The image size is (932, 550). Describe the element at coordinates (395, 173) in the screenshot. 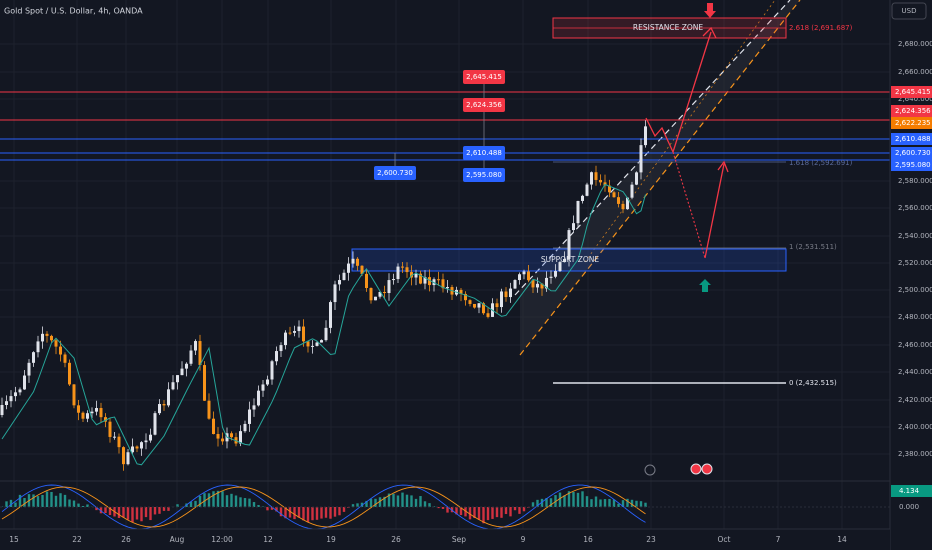

I see `price-callout-label: 2,600.730` at that location.